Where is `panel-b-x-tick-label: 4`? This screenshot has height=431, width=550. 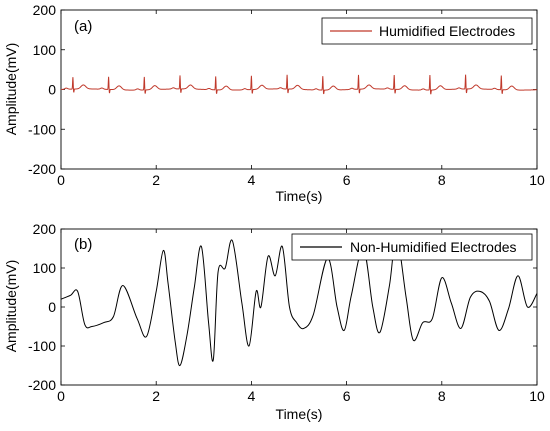
panel-b-x-tick-label: 4 is located at coordinates (252, 396).